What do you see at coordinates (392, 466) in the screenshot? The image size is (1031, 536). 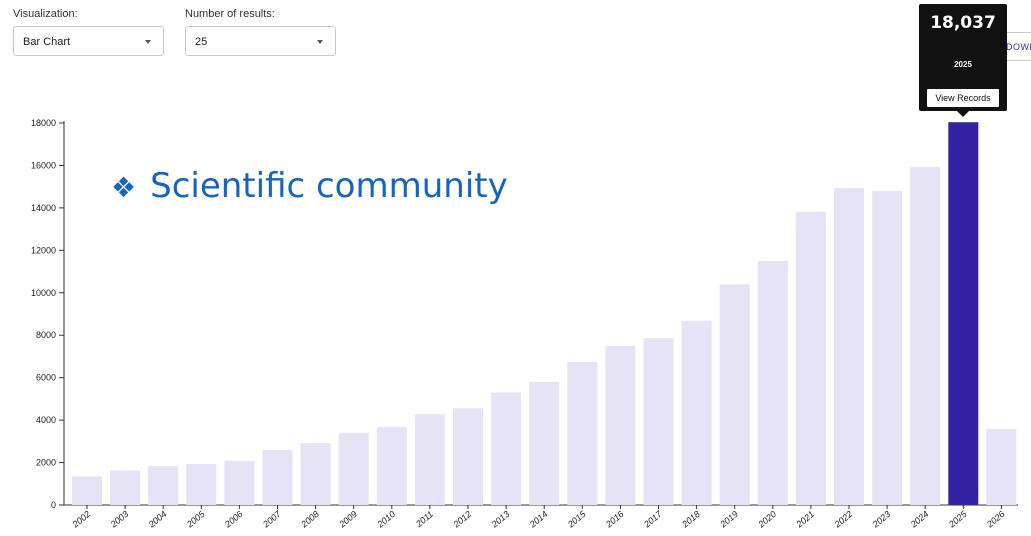 I see `bar-2010` at bounding box center [392, 466].